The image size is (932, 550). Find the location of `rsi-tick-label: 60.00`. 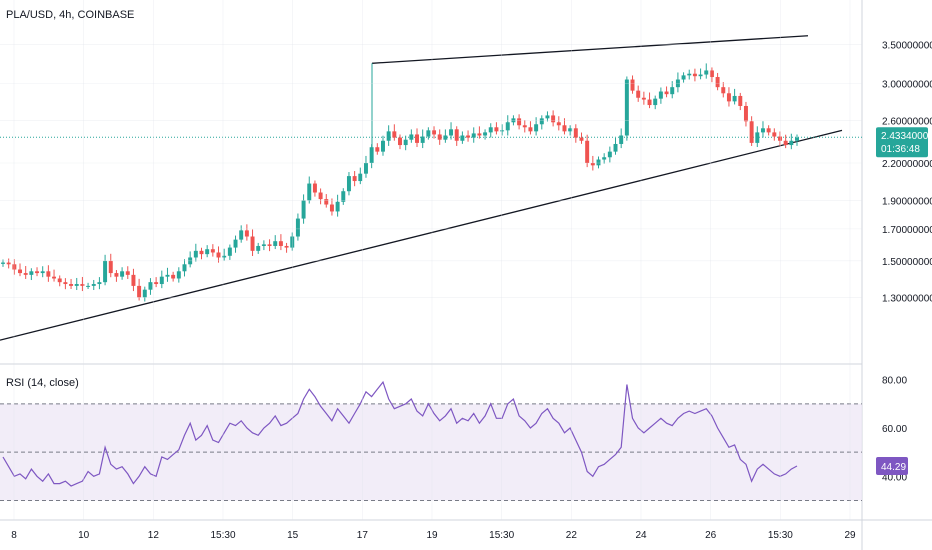

rsi-tick-label: 60.00 is located at coordinates (894, 429).